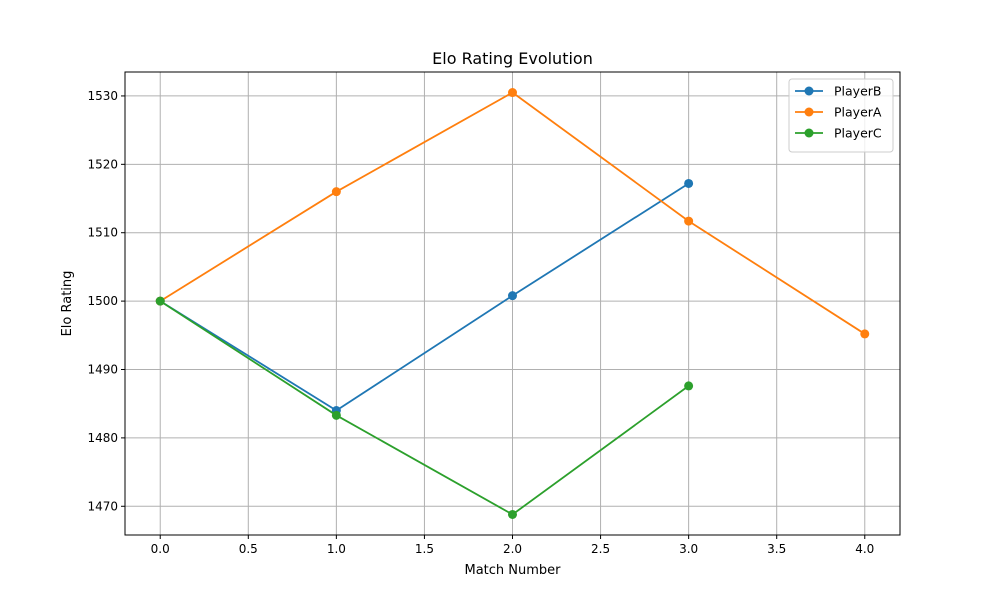  What do you see at coordinates (809, 91) in the screenshot?
I see `legend-marker-playerb` at bounding box center [809, 91].